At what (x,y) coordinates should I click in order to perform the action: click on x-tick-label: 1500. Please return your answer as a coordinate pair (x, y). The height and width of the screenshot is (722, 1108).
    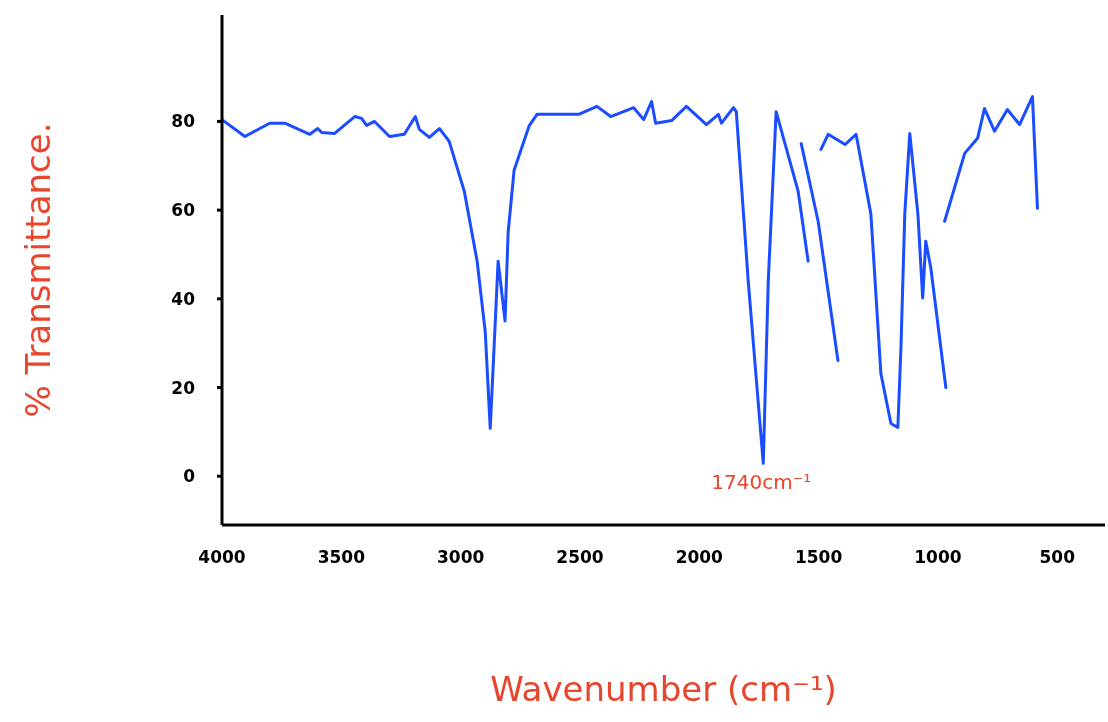
    Looking at the image, I should click on (818, 557).